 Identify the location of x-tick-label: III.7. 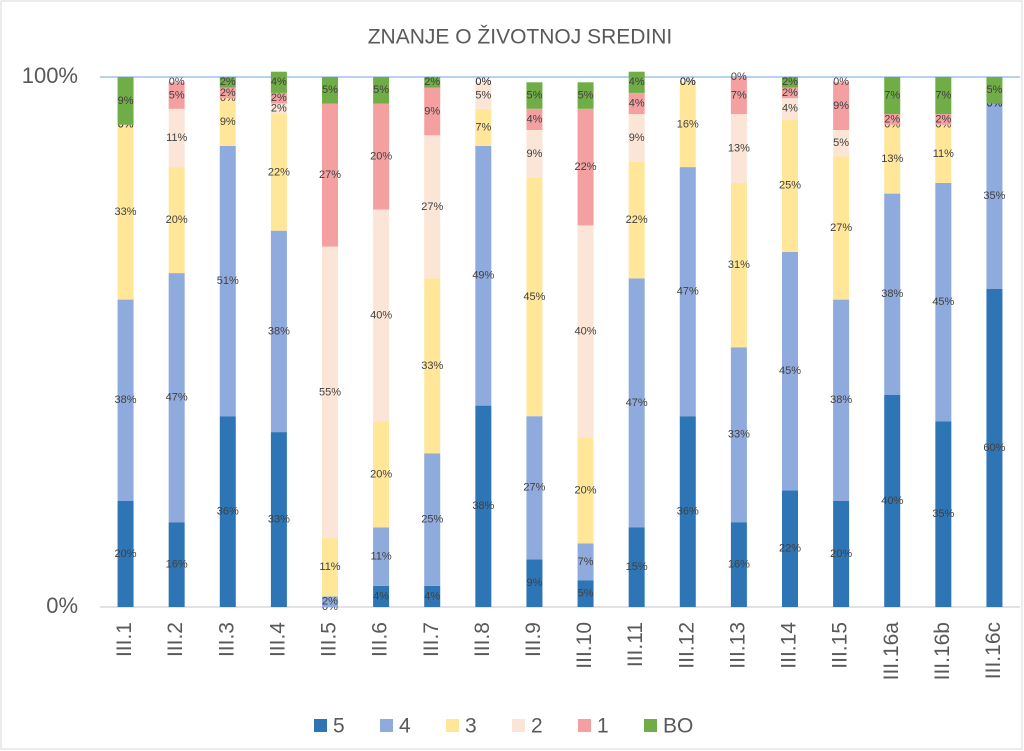
(431, 639).